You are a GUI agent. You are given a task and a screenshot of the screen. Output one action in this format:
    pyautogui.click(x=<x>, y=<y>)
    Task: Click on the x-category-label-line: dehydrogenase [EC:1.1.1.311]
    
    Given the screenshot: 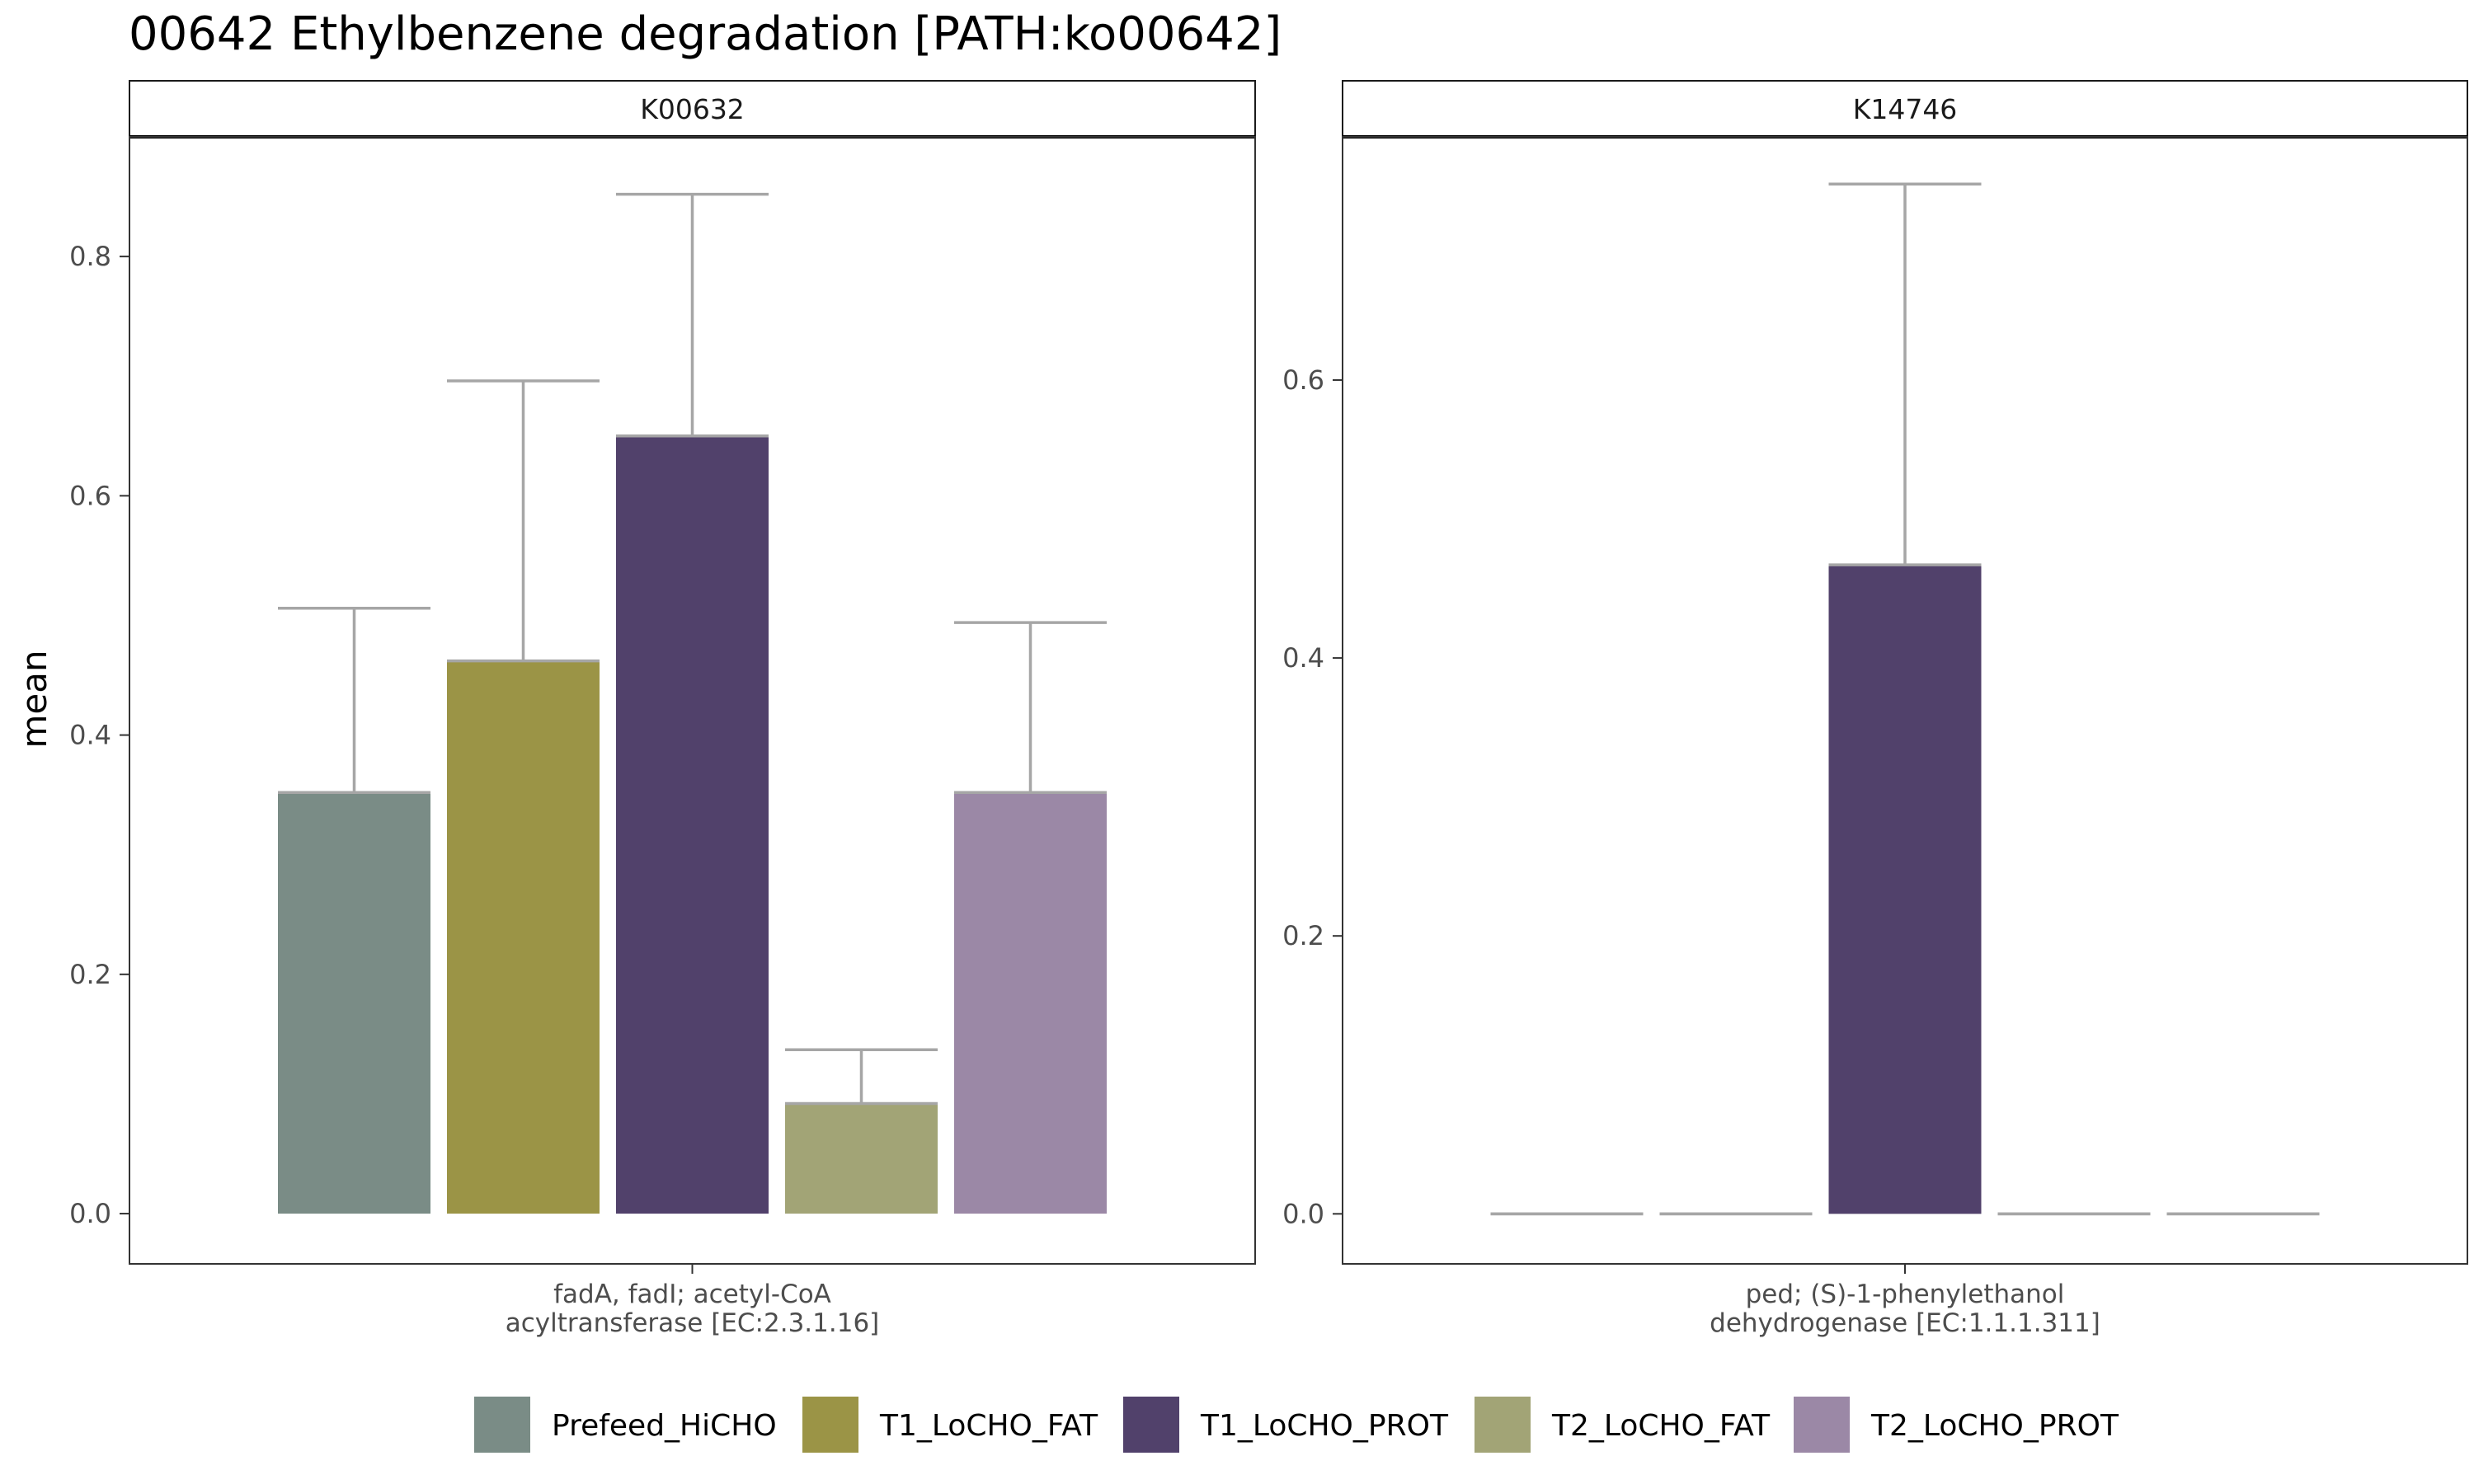 What is the action you would take?
    pyautogui.click(x=1905, y=1323)
    